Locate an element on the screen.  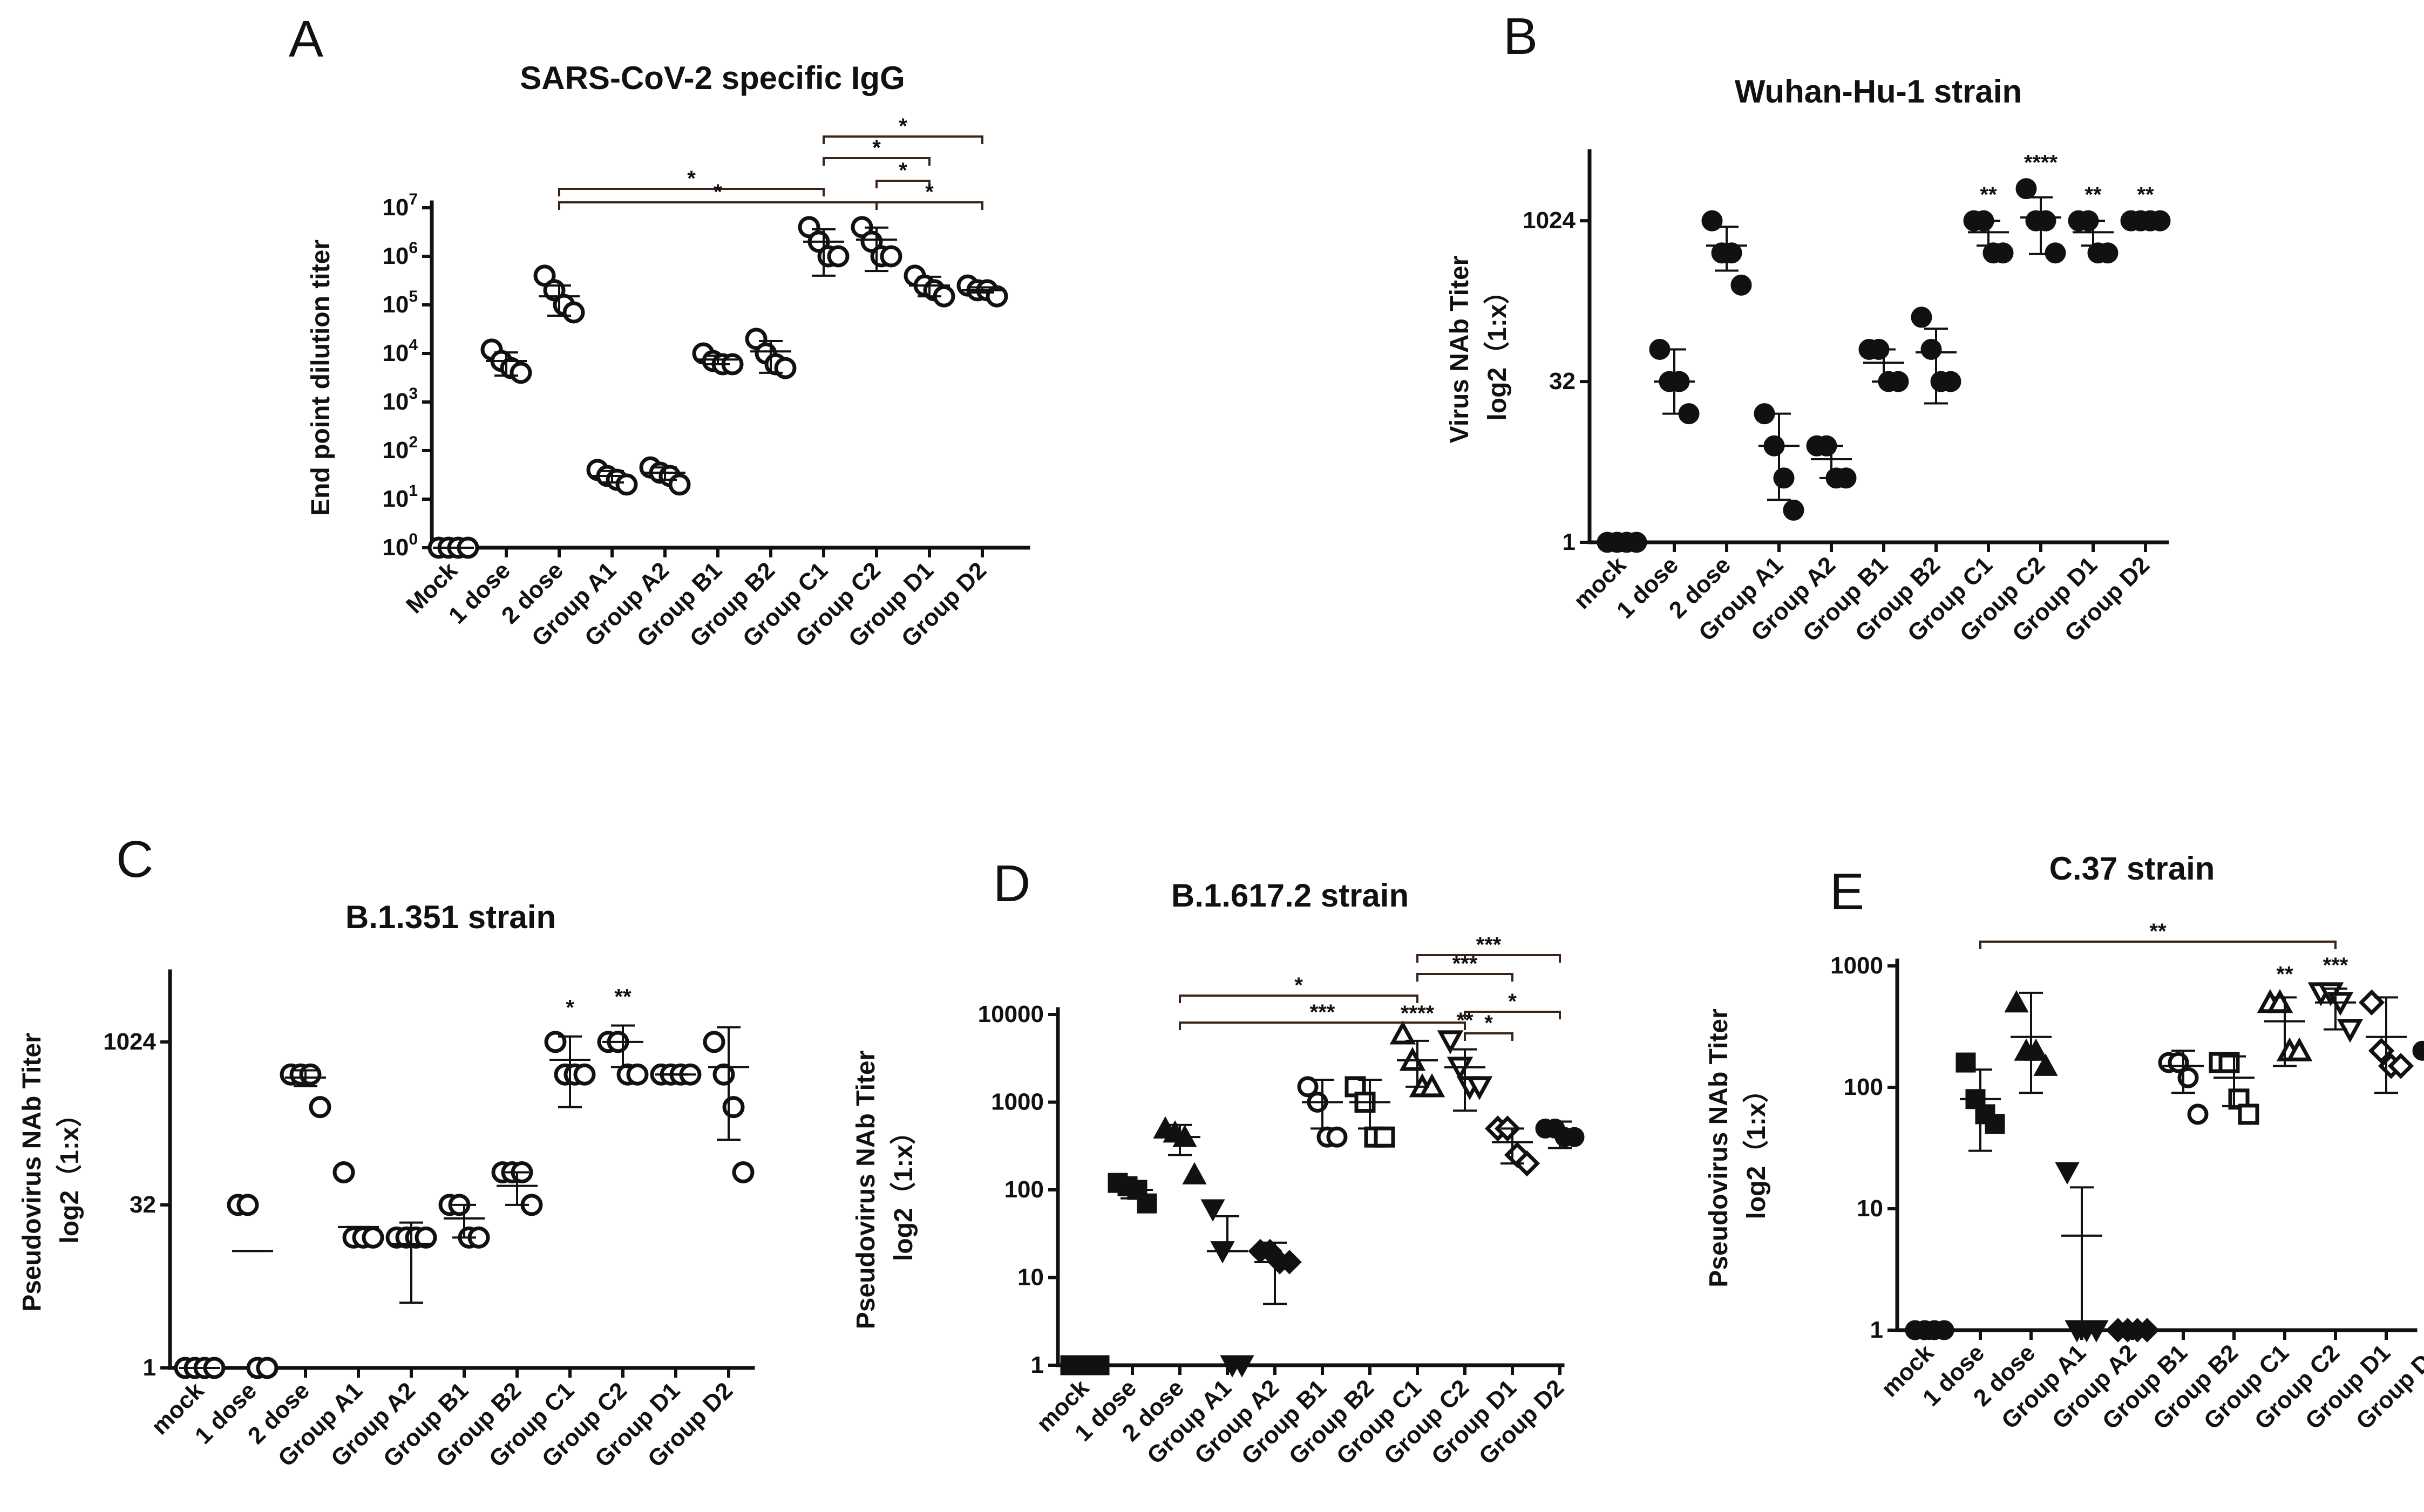
panel-letter: D is located at coordinates (1011, 883).